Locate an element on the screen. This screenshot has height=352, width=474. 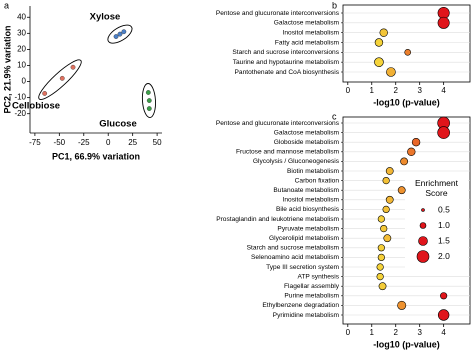
y-tick-label: 30 is located at coordinates (21, 32).